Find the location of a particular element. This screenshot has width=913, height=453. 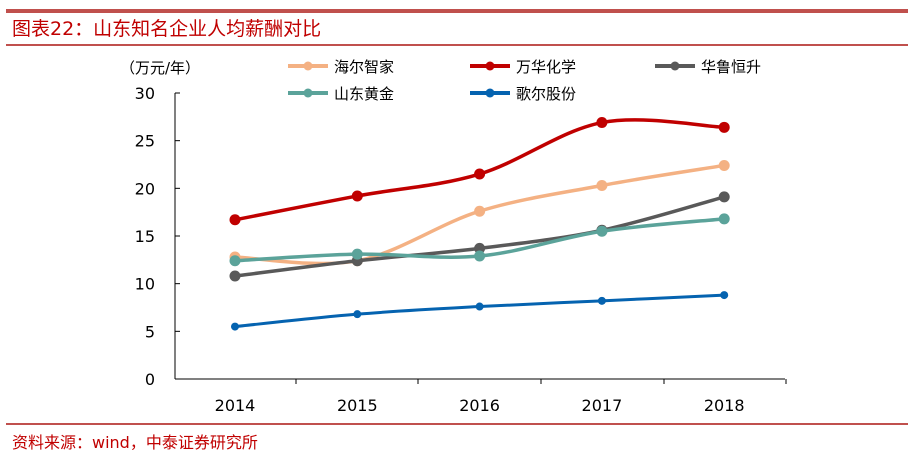

legend-label: 万华化学 is located at coordinates (546, 67).